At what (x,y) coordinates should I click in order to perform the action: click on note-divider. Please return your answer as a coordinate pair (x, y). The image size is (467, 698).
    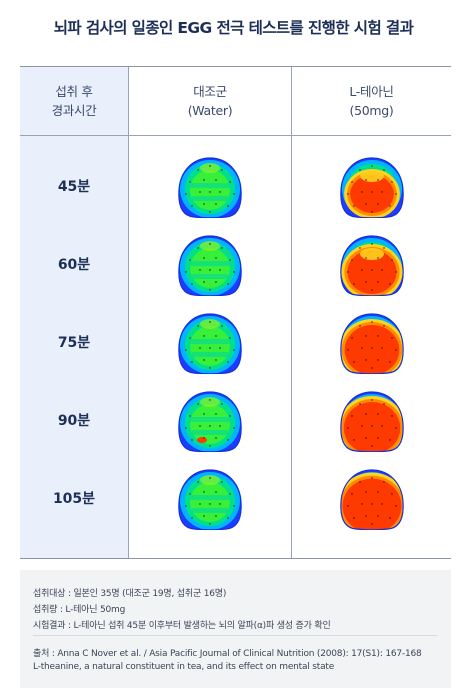
    Looking at the image, I should click on (235, 635).